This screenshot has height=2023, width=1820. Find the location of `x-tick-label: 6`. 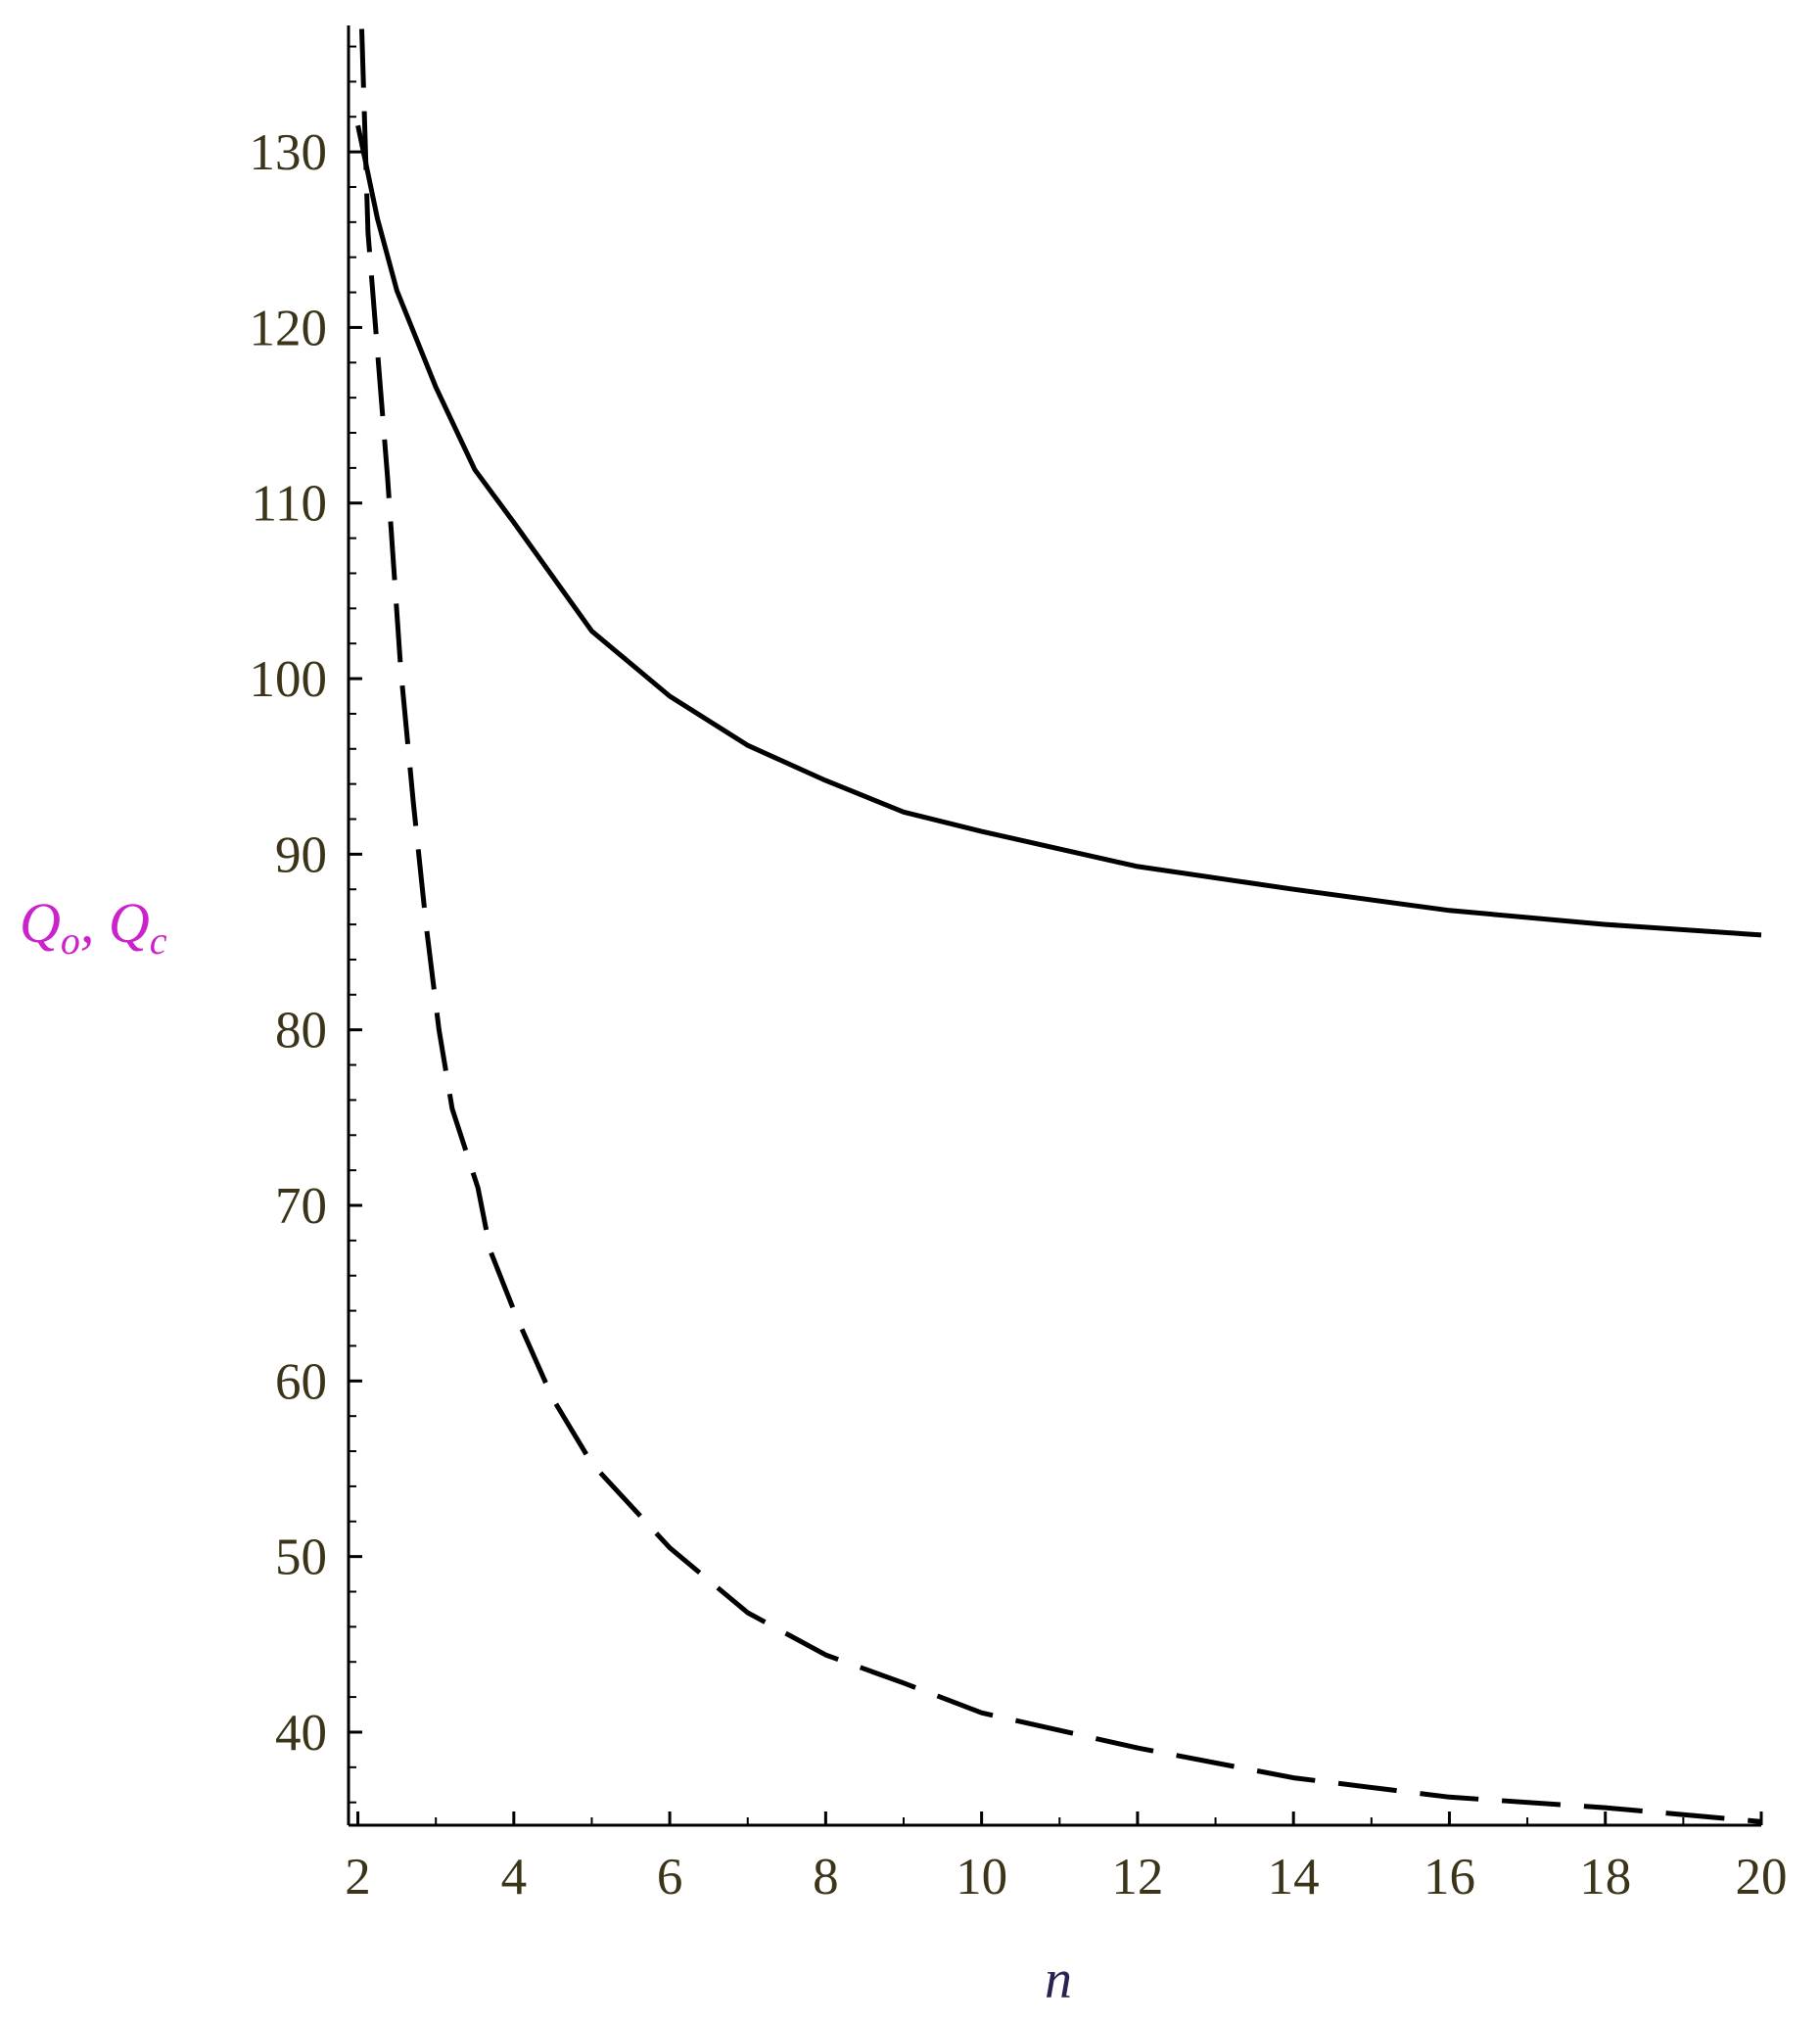

x-tick-label: 6 is located at coordinates (670, 1877).